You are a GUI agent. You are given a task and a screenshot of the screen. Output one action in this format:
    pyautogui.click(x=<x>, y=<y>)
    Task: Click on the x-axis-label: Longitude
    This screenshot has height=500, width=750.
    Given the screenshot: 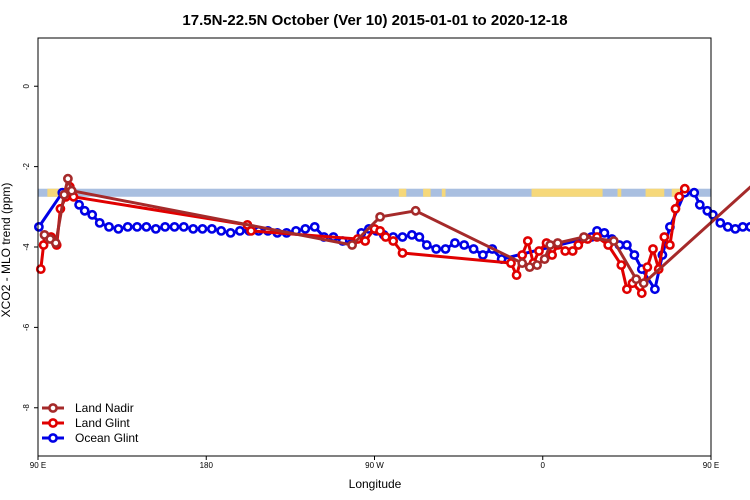 What is the action you would take?
    pyautogui.click(x=375, y=484)
    